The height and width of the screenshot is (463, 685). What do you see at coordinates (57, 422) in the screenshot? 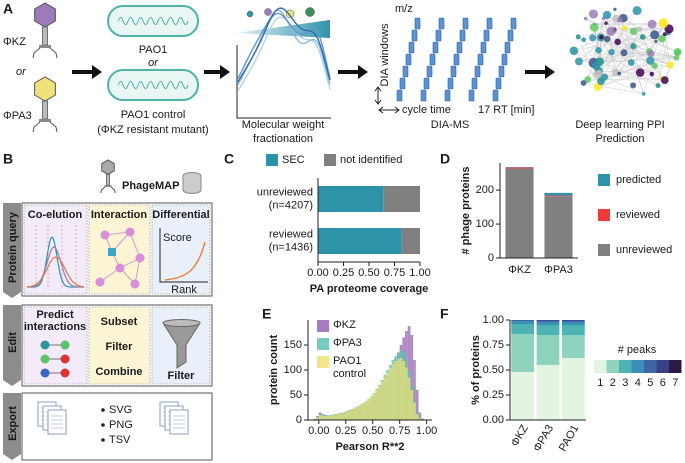
I see `document-icon` at bounding box center [57, 422].